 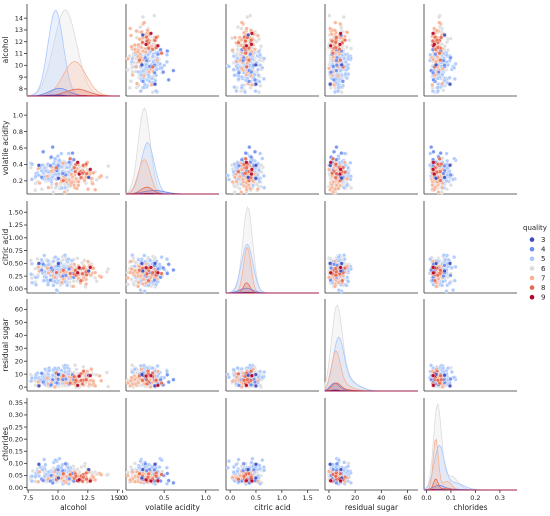 I want to click on y-tick-label: 14, so click(x=19, y=18).